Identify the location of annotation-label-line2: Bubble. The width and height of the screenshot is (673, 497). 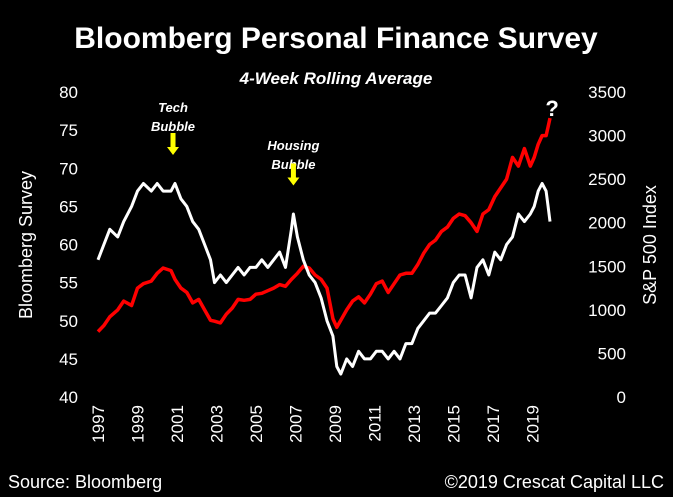
(173, 126).